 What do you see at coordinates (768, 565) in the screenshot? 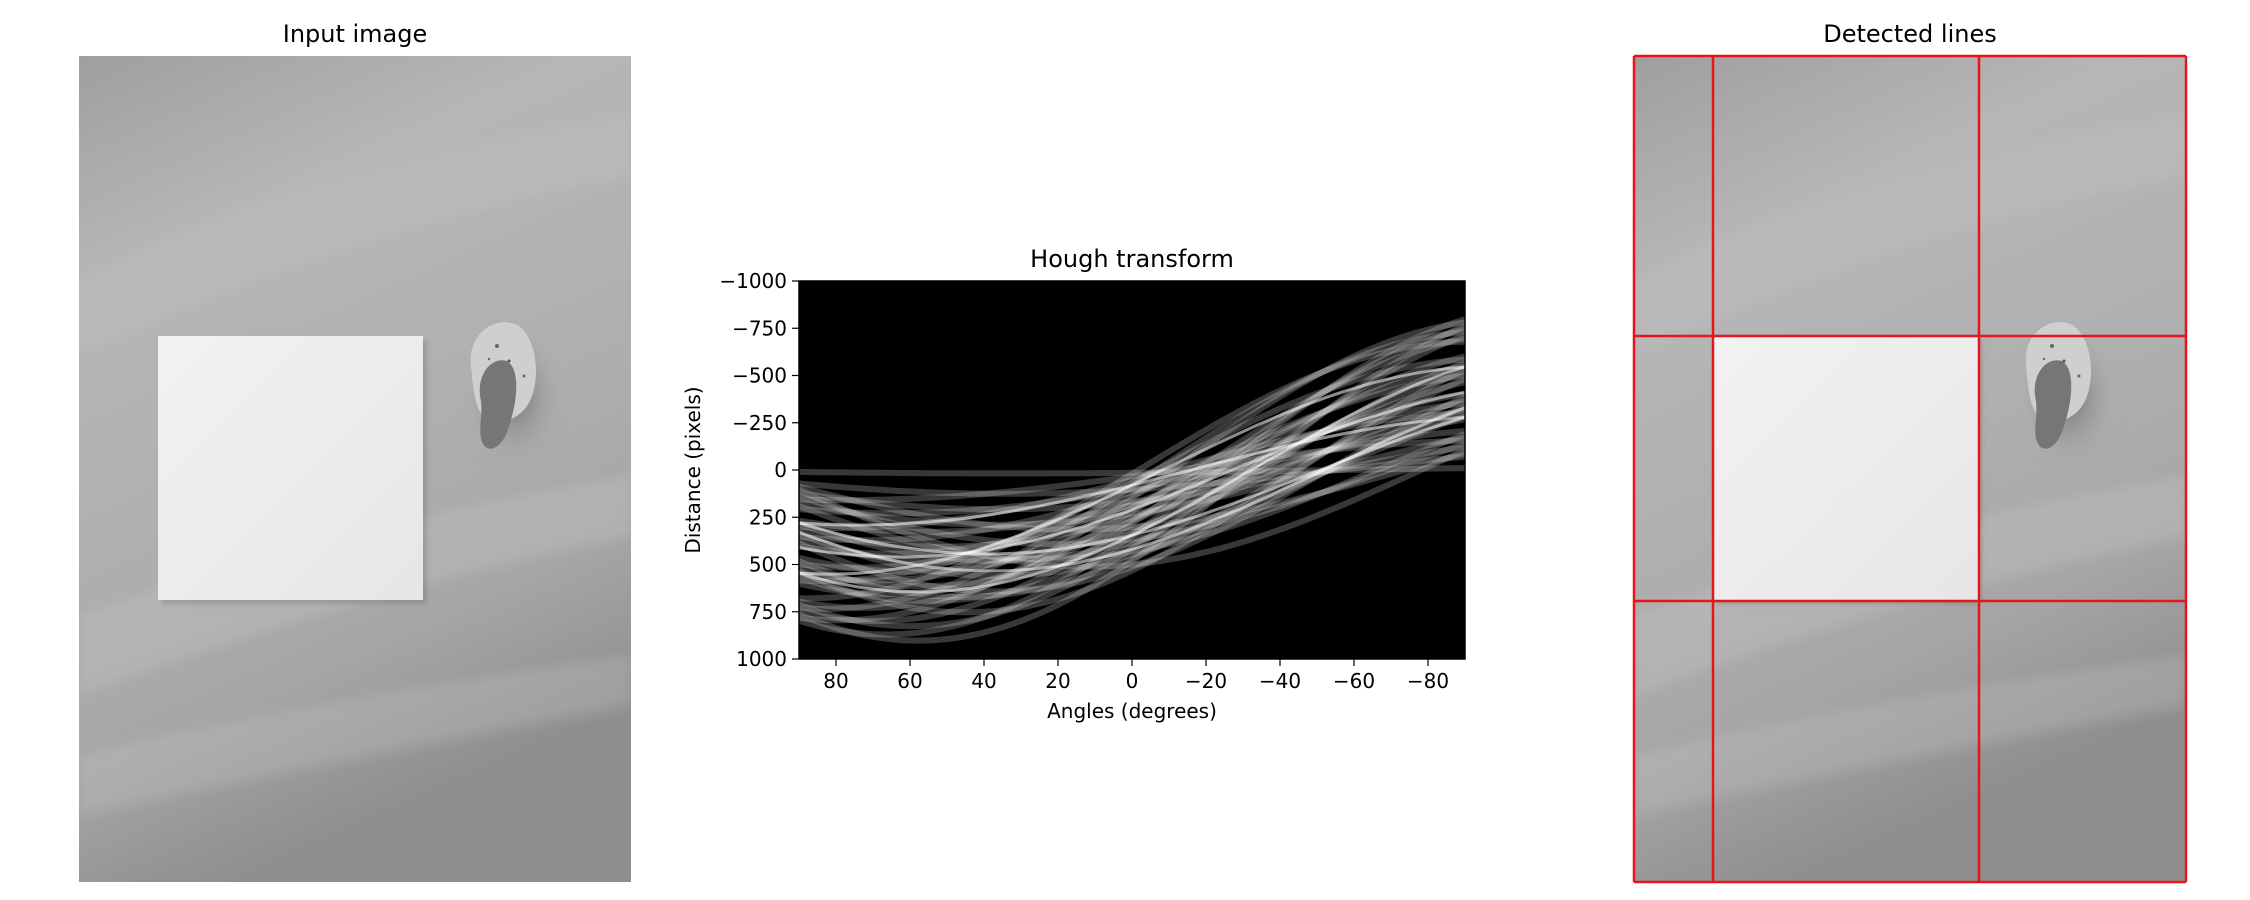
I see `y-tick-label: 500` at bounding box center [768, 565].